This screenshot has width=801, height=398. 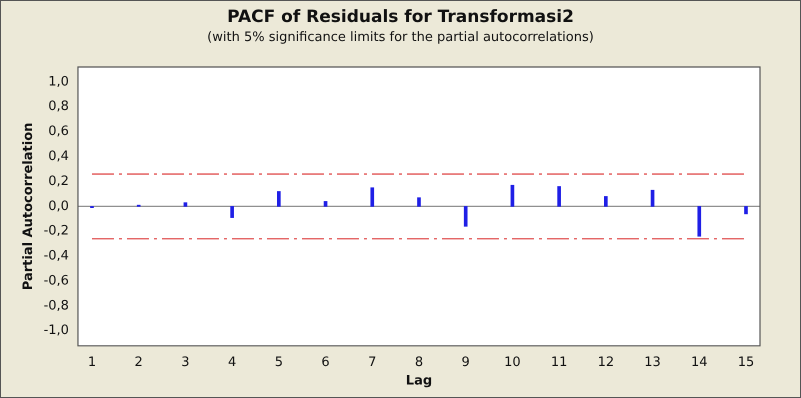 What do you see at coordinates (512, 362) in the screenshot?
I see `x-tick-label: 10` at bounding box center [512, 362].